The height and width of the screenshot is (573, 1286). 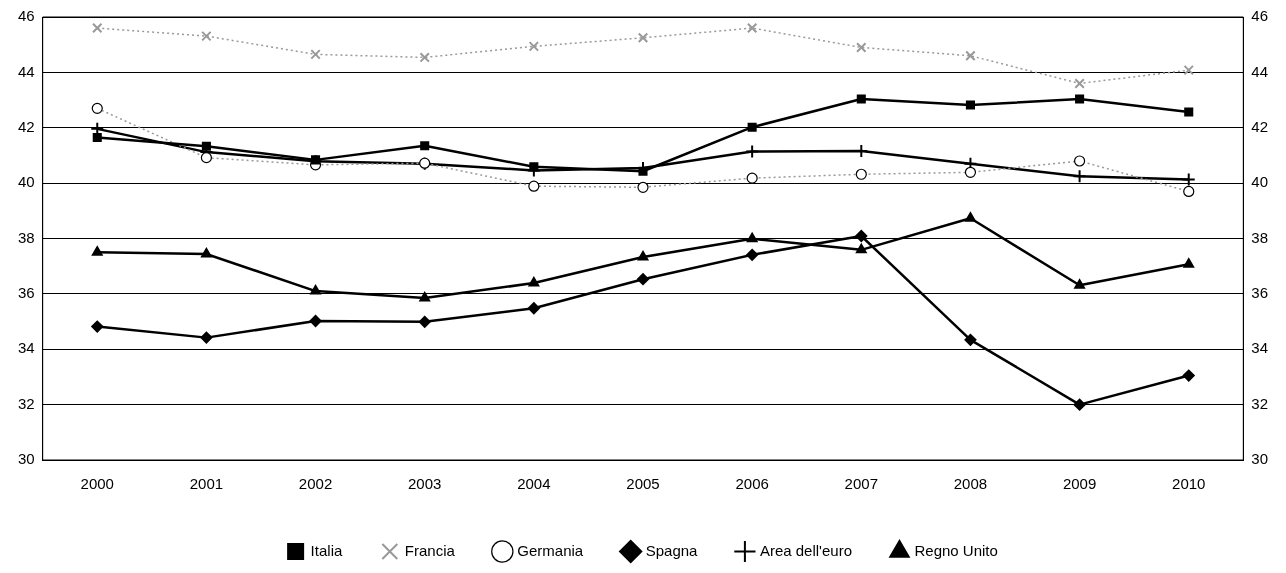 What do you see at coordinates (1079, 484) in the screenshot?
I see `x-tick-label: 2009` at bounding box center [1079, 484].